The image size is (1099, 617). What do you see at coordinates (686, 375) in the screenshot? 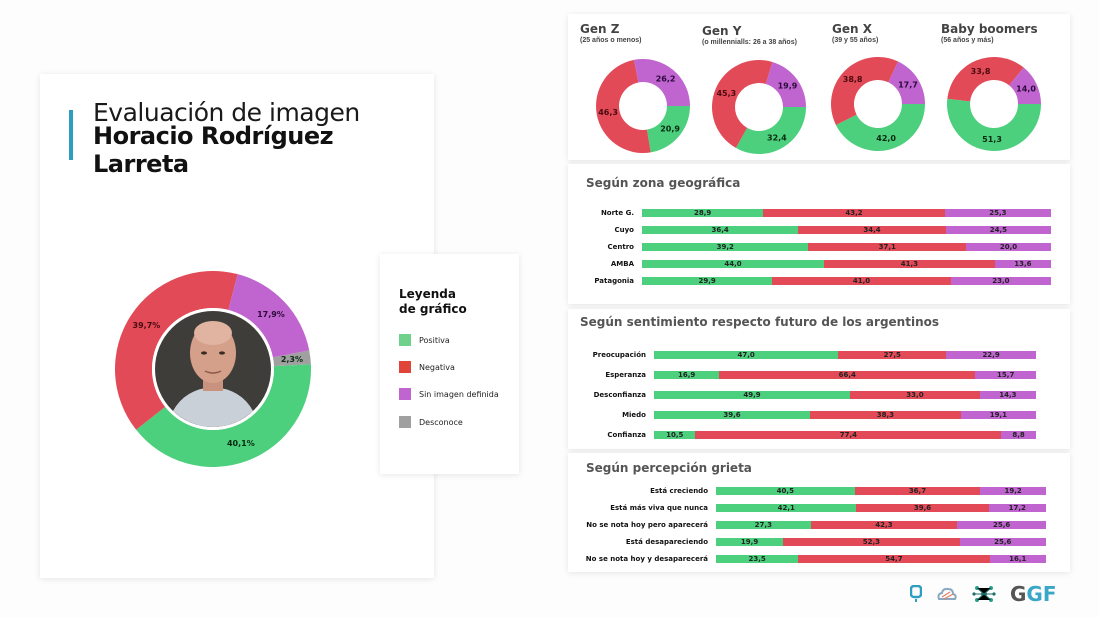
I see `bar-value-label: 16,9` at bounding box center [686, 375].